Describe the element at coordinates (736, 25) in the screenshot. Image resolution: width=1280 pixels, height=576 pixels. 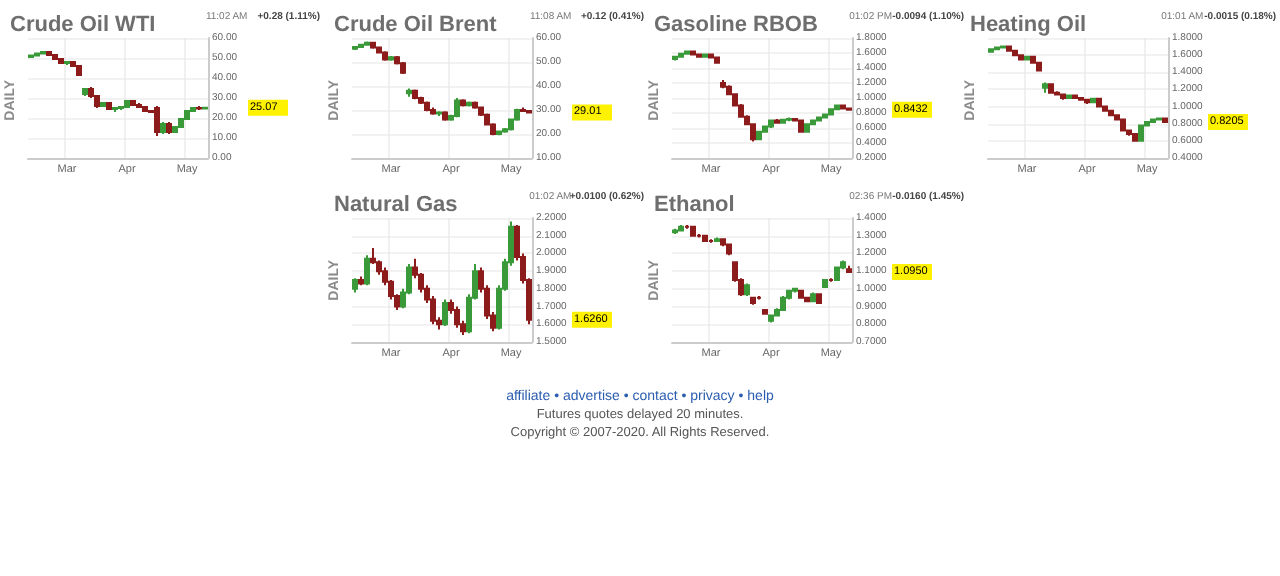
I see `chart-title: Gasoline RBOB` at that location.